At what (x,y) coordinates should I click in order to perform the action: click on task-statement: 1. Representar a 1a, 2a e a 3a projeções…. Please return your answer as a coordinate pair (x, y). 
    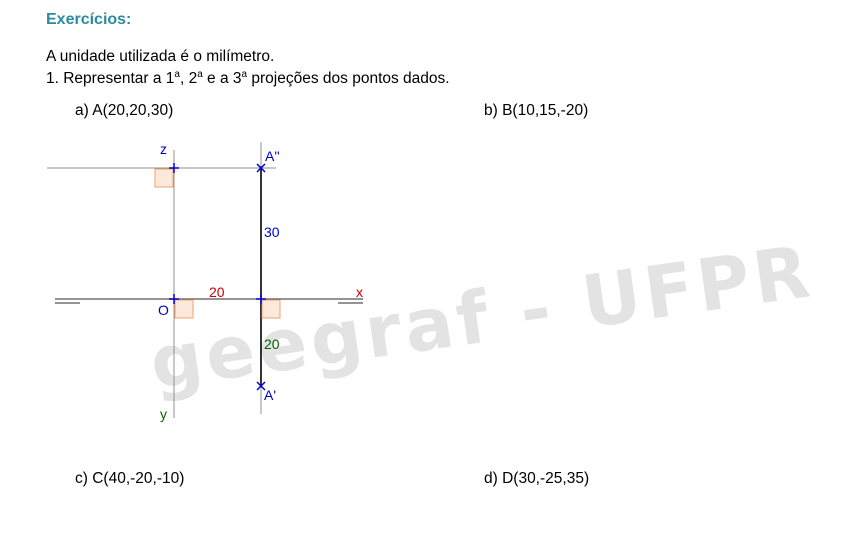
    Looking at the image, I should click on (248, 78).